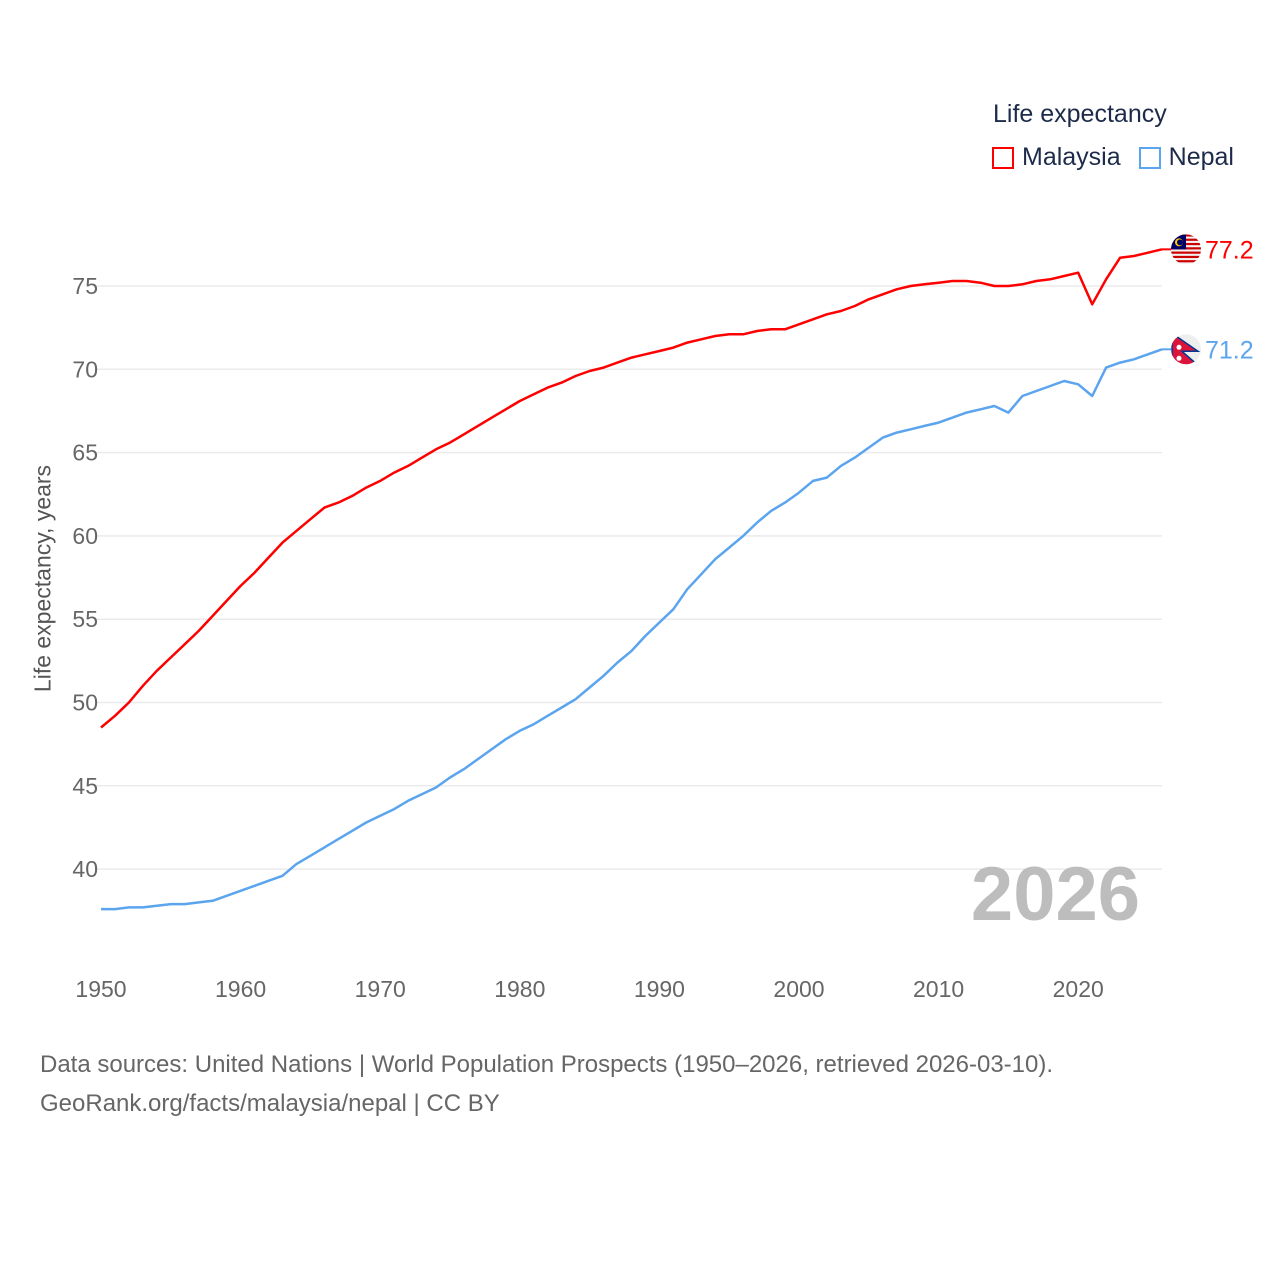  I want to click on y-tick-label: 40, so click(85, 869).